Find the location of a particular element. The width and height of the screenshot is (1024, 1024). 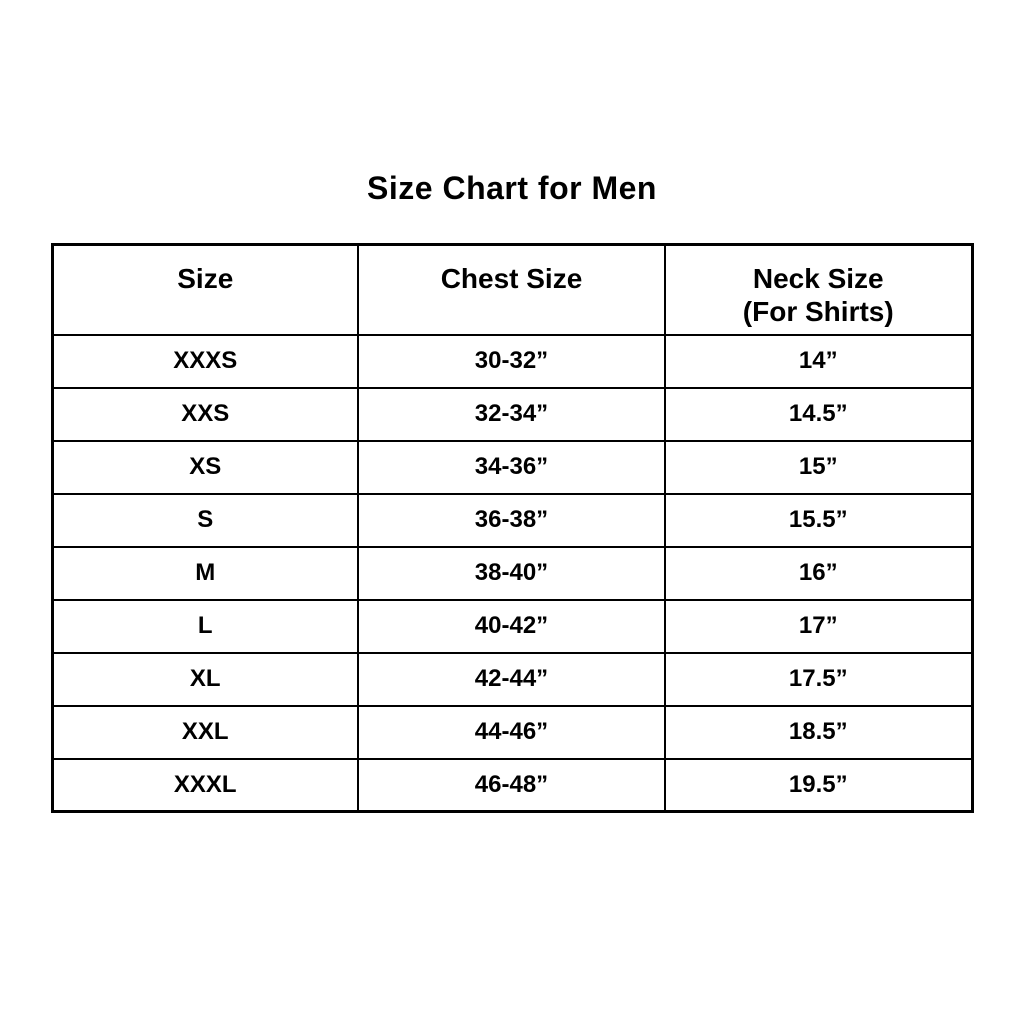

cell-chest: 40-42” is located at coordinates (511, 626).